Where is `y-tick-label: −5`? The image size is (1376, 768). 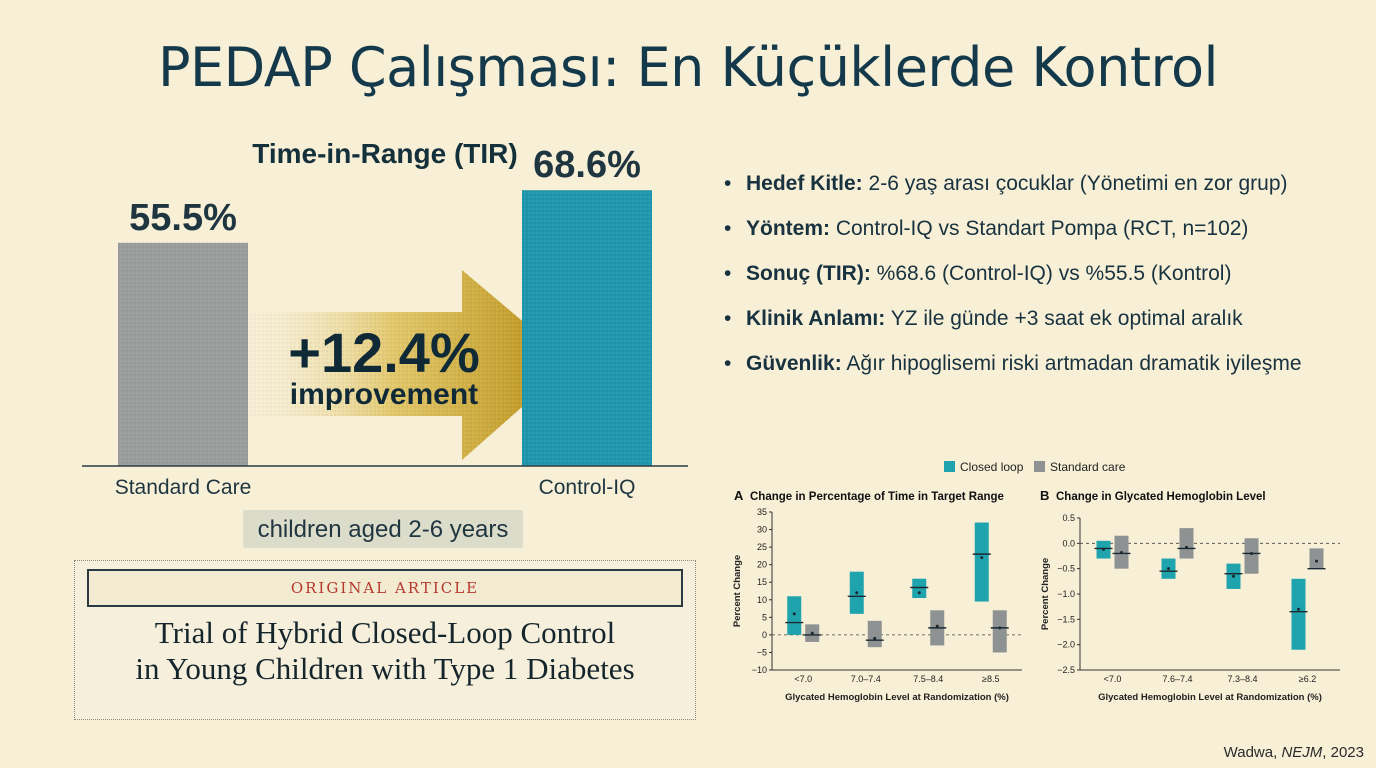 y-tick-label: −5 is located at coordinates (762, 652).